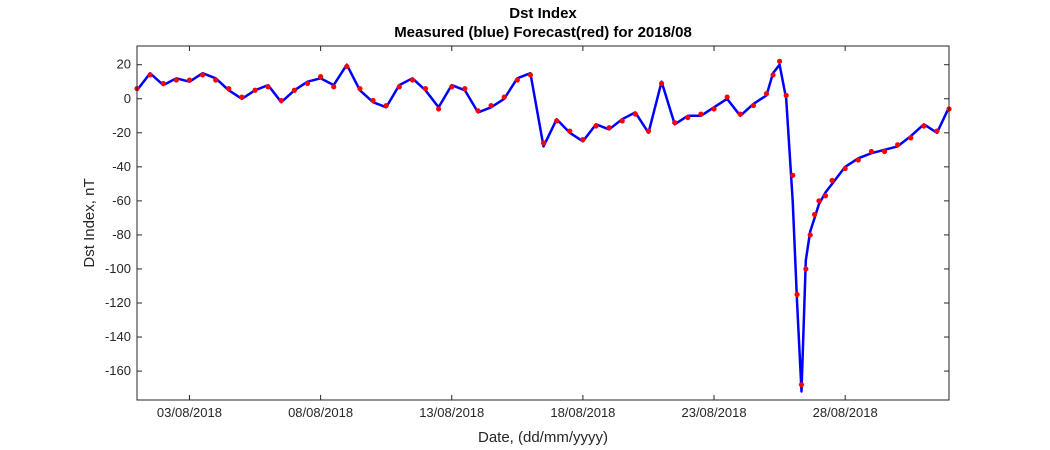 Image resolution: width=1050 pixels, height=450 pixels. Describe the element at coordinates (89, 222) in the screenshot. I see `y-axis-label: Dst Index, nT` at that location.